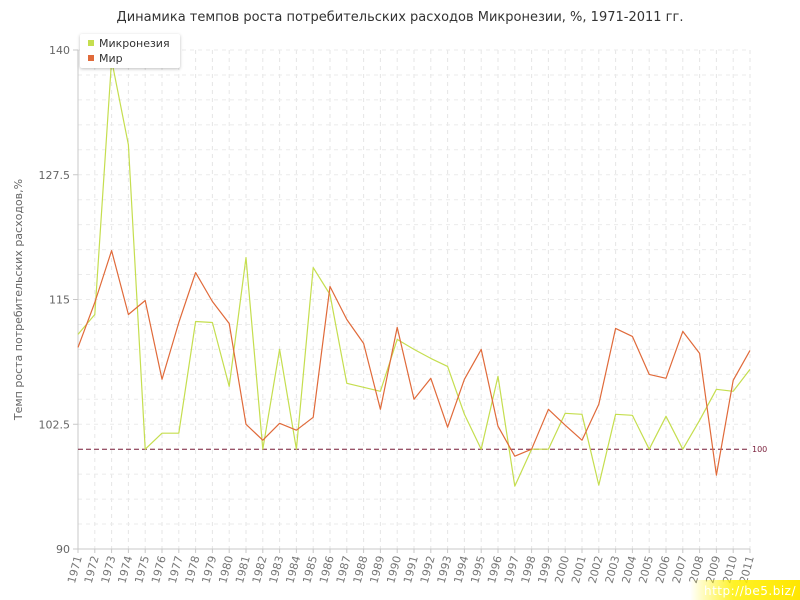 This screenshot has width=800, height=600. I want to click on legend-item-world: Мир, so click(105, 59).